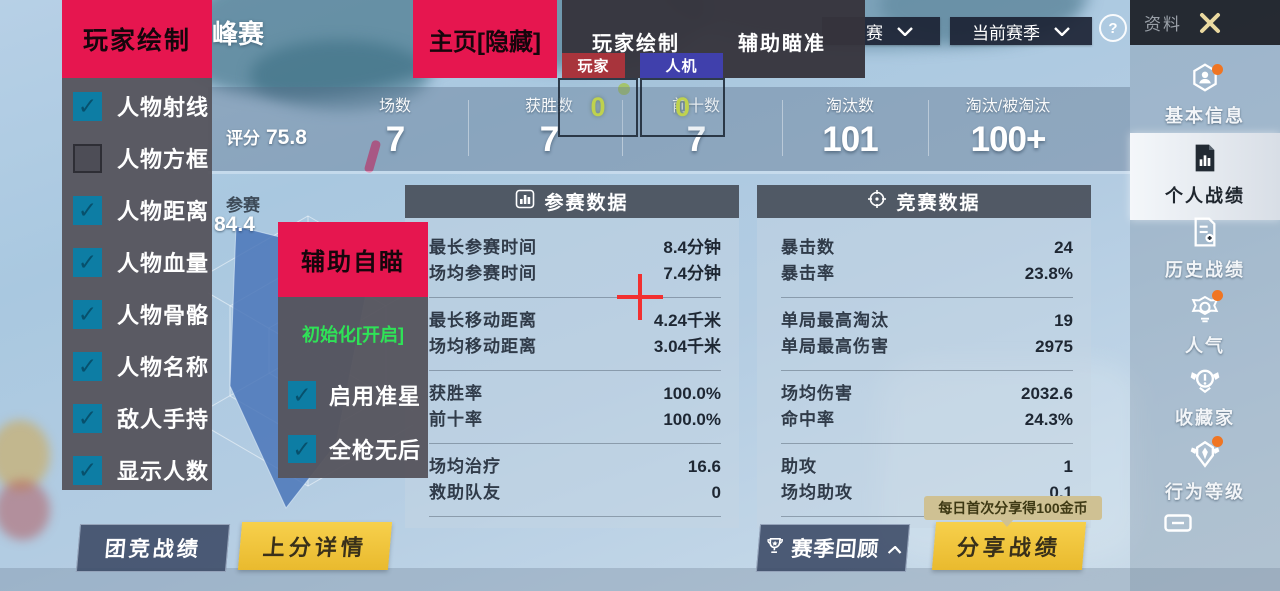  What do you see at coordinates (137, 418) in the screenshot?
I see `cheat-option-row: 敌人手持` at bounding box center [137, 418].